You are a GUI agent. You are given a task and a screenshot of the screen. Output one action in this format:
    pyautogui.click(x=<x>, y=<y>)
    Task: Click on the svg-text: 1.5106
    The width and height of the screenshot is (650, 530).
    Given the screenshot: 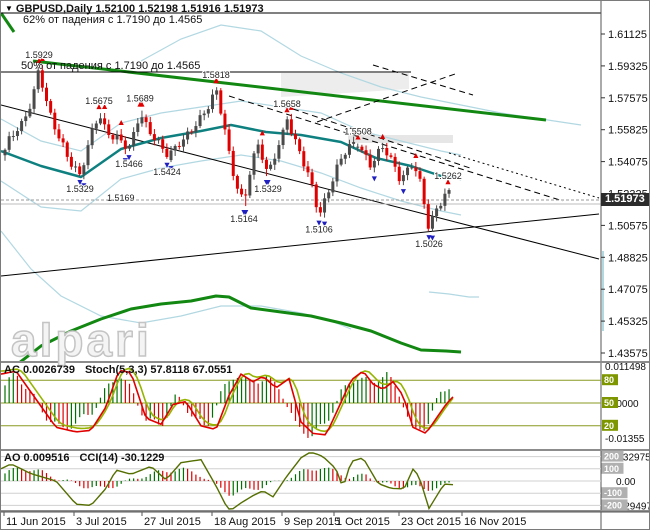 What is the action you would take?
    pyautogui.click(x=319, y=230)
    